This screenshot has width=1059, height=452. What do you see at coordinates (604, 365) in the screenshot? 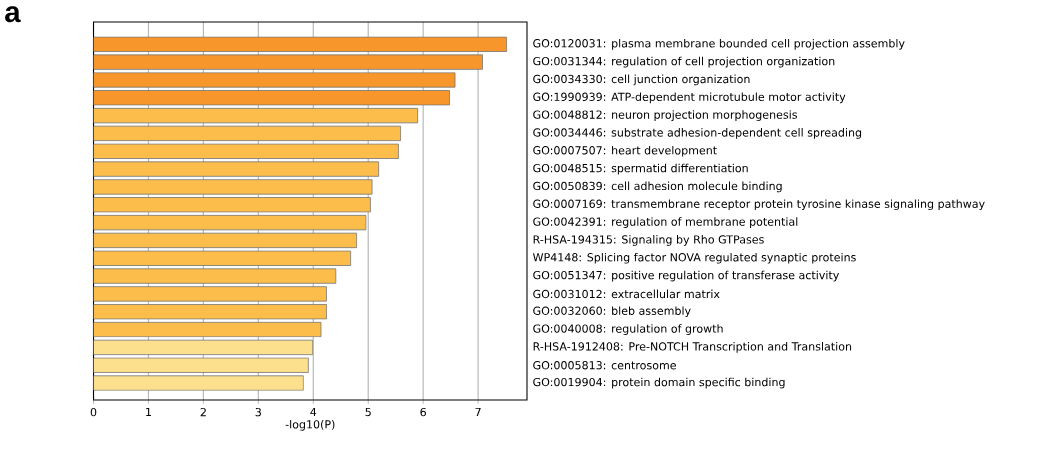
I see `y-tick-label: GO:0005813: centrosome` at bounding box center [604, 365].